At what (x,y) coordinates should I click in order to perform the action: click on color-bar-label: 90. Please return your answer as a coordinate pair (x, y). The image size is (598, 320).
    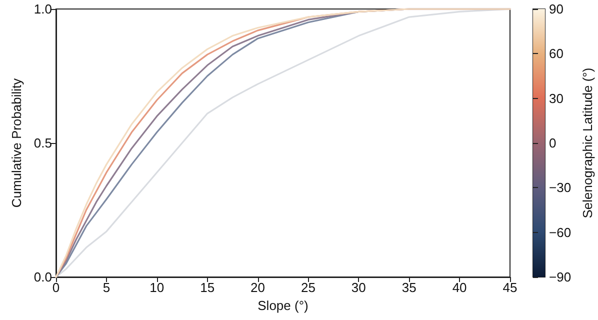
    Looking at the image, I should click on (556, 9).